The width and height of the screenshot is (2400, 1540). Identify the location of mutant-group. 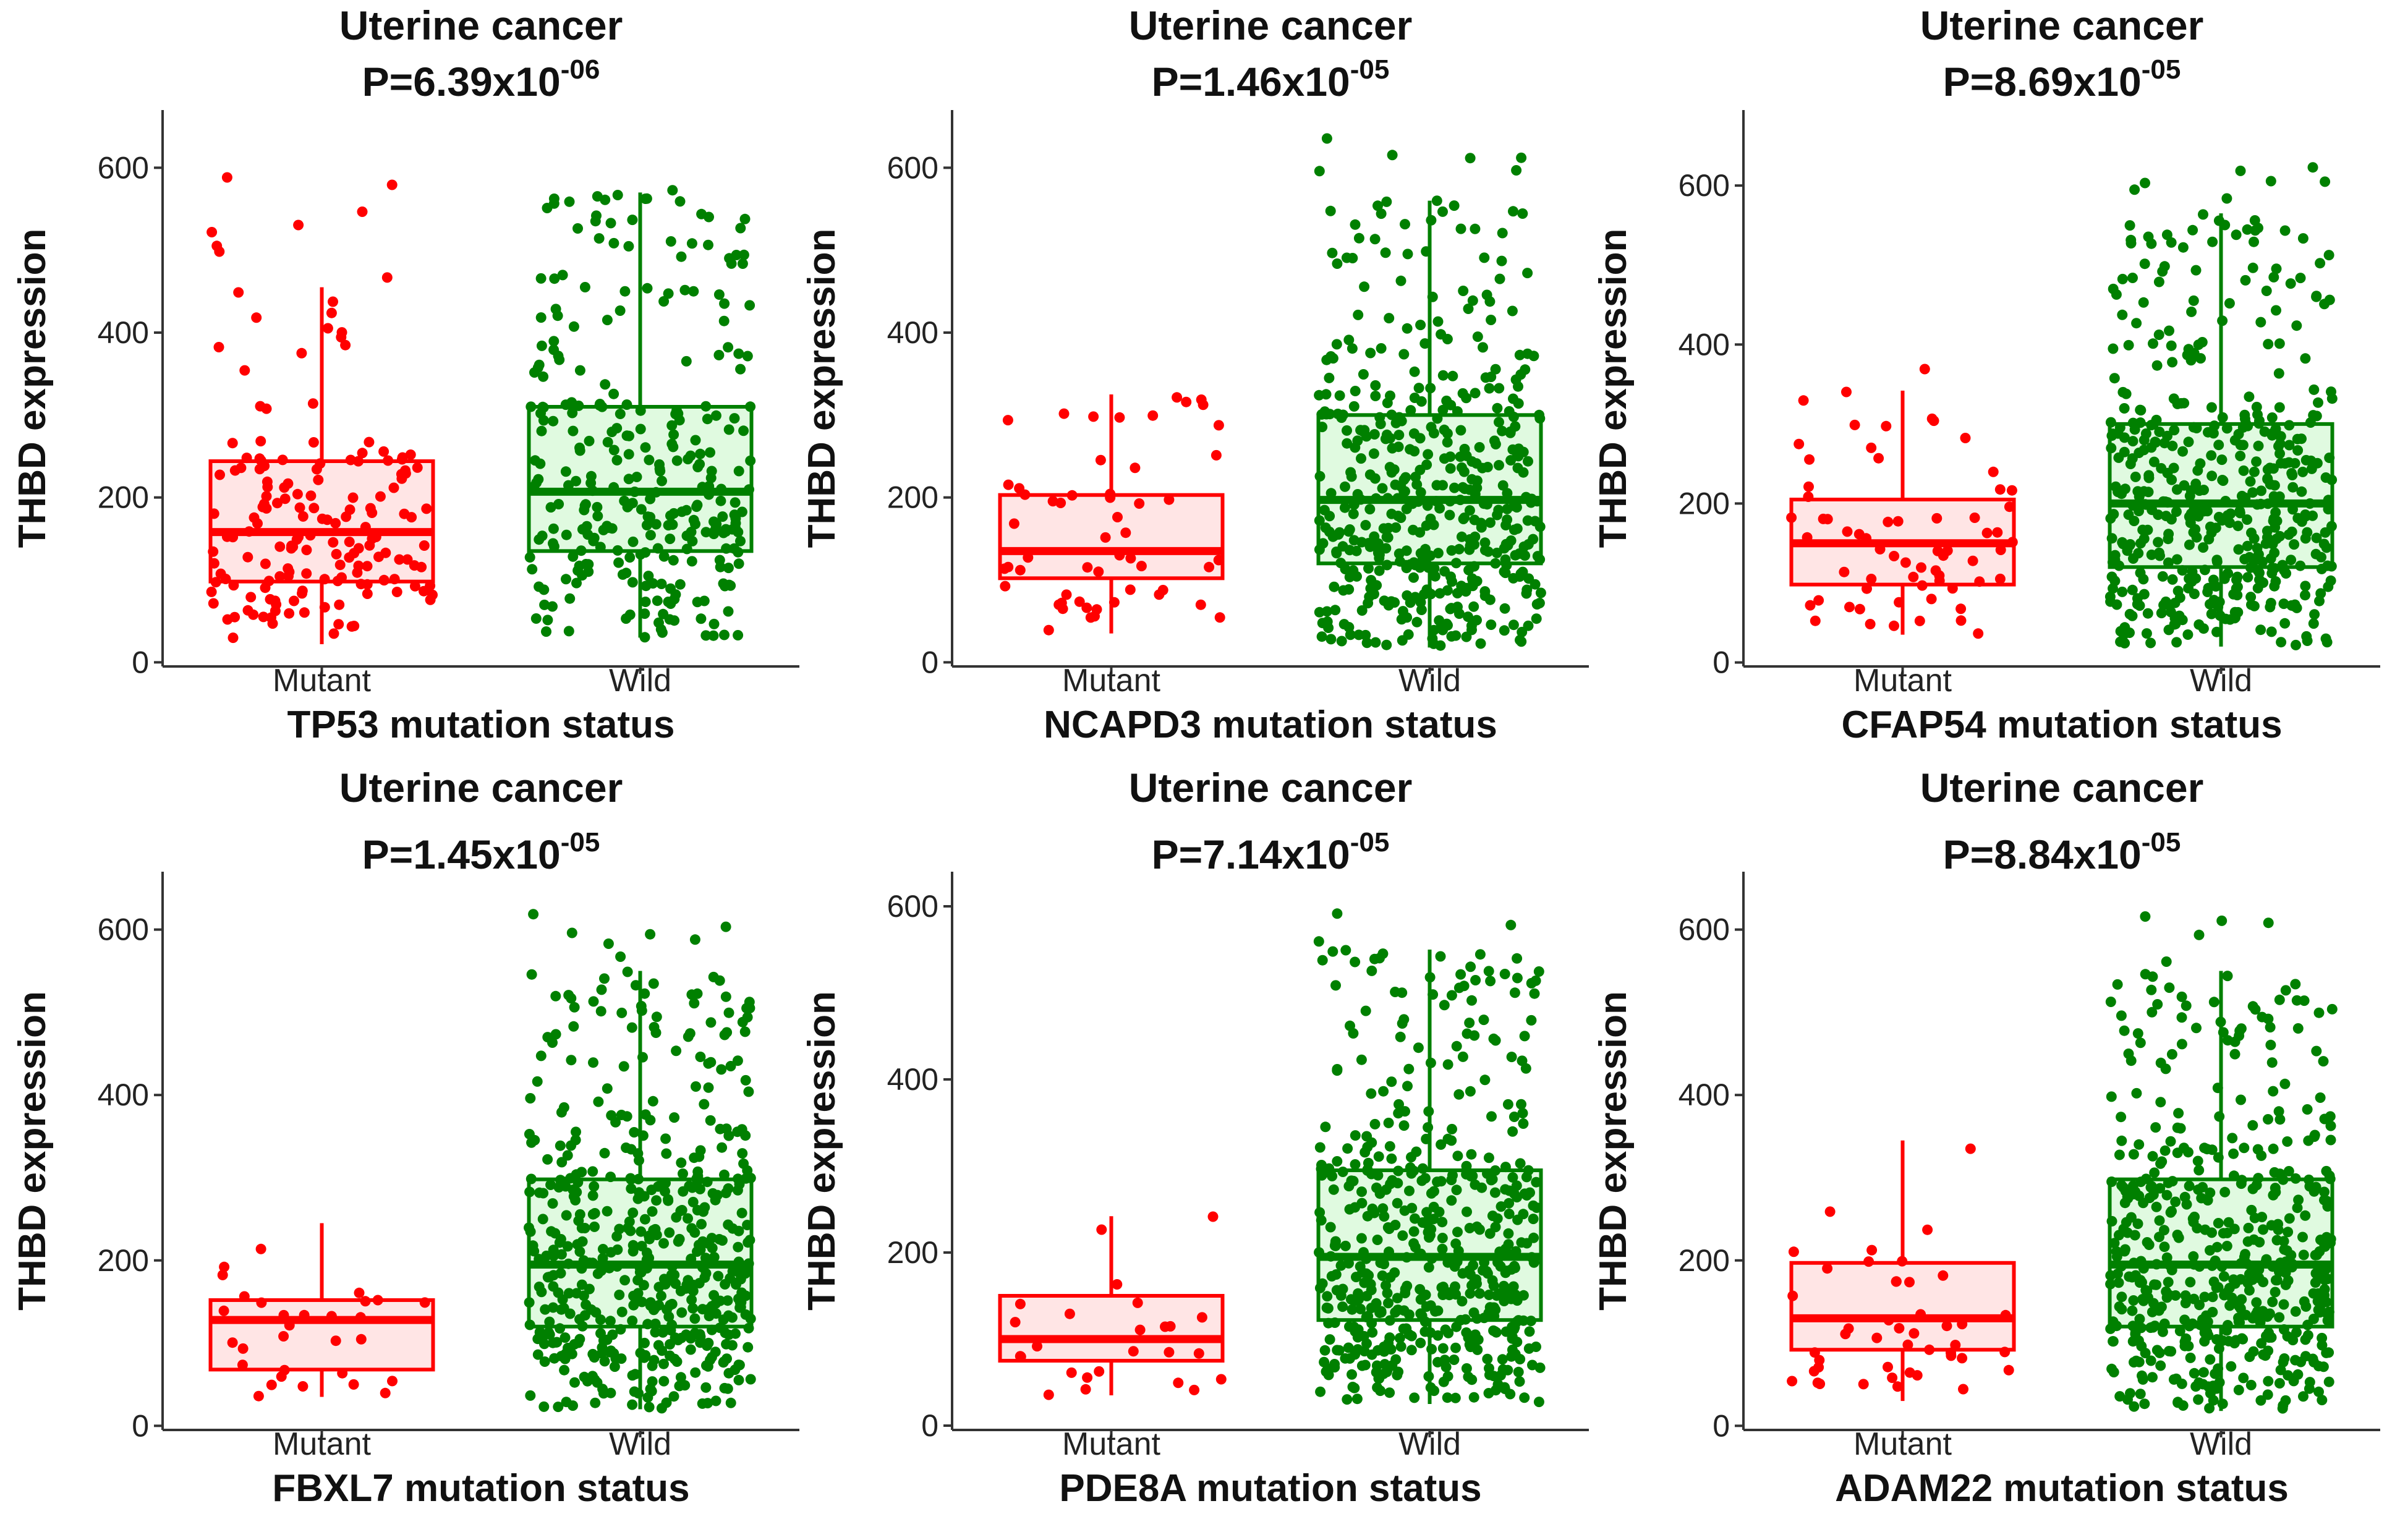
(1111, 514).